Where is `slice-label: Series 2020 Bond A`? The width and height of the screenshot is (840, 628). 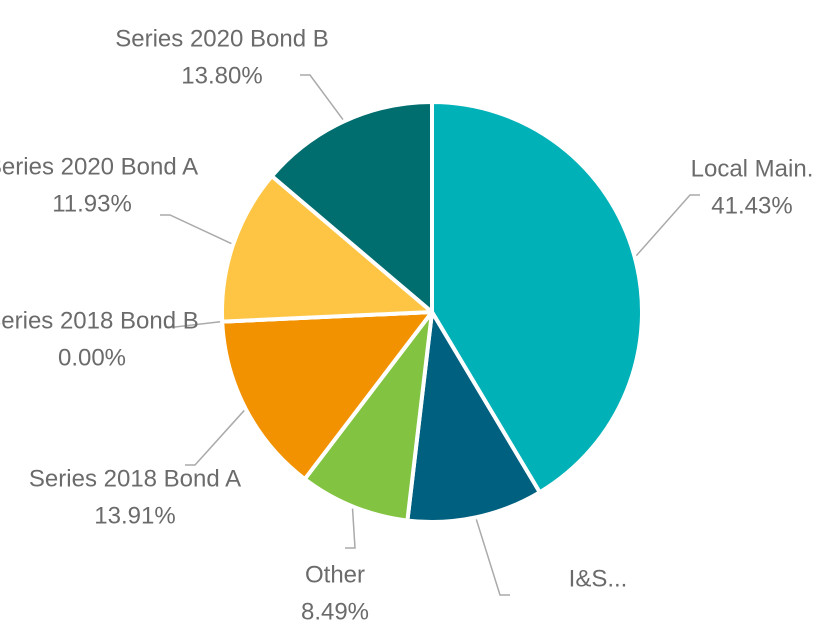
slice-label: Series 2020 Bond A is located at coordinates (99, 166).